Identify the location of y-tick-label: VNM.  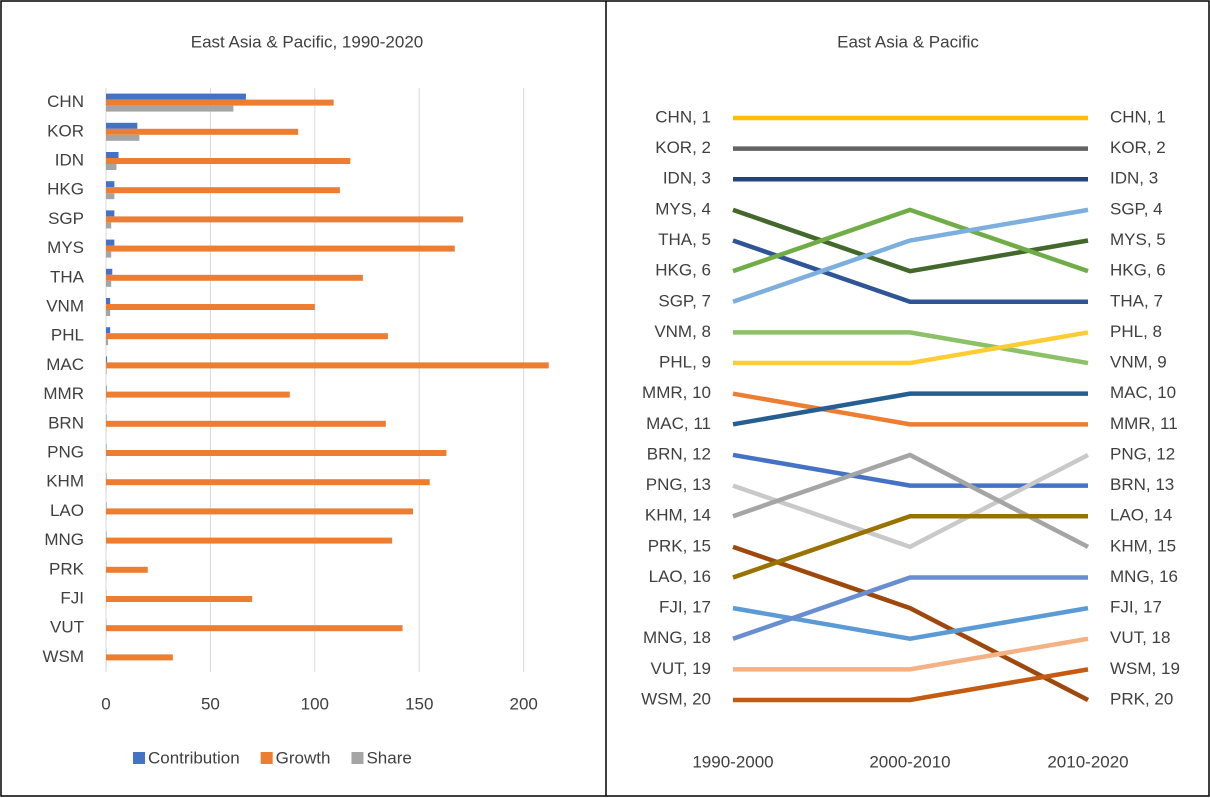
(65, 305).